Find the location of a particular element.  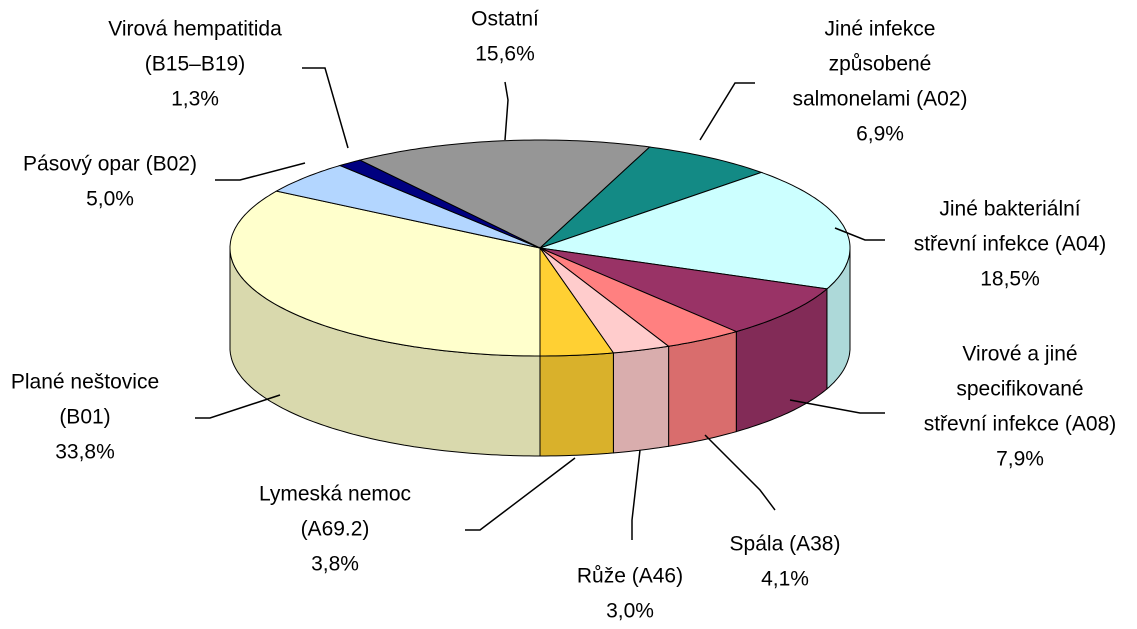

slice-label: (B01) is located at coordinates (84, 417).